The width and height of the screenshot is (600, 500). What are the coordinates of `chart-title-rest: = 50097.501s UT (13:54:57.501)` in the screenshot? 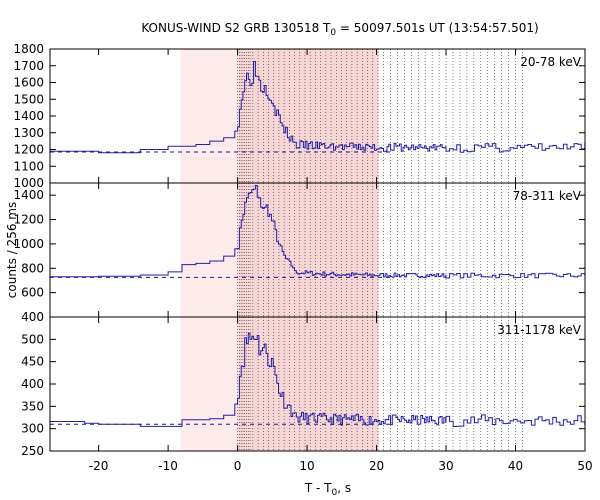 It's located at (437, 28).